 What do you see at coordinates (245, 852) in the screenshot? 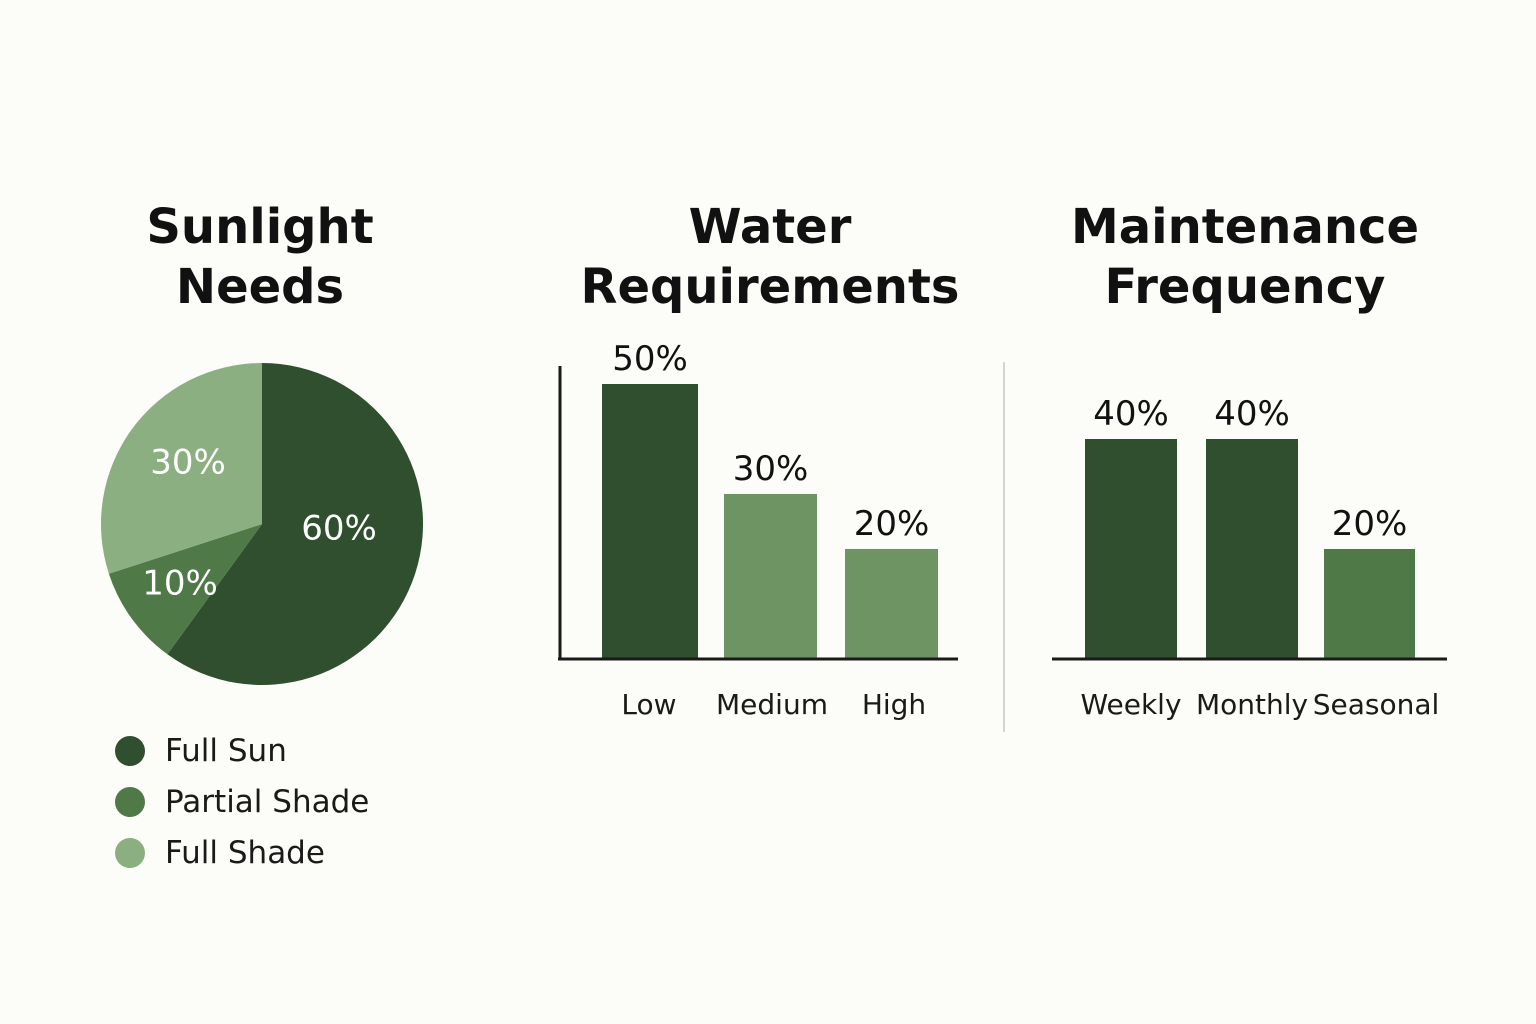
I see `legend-label-full-shade: Full Shade` at bounding box center [245, 852].